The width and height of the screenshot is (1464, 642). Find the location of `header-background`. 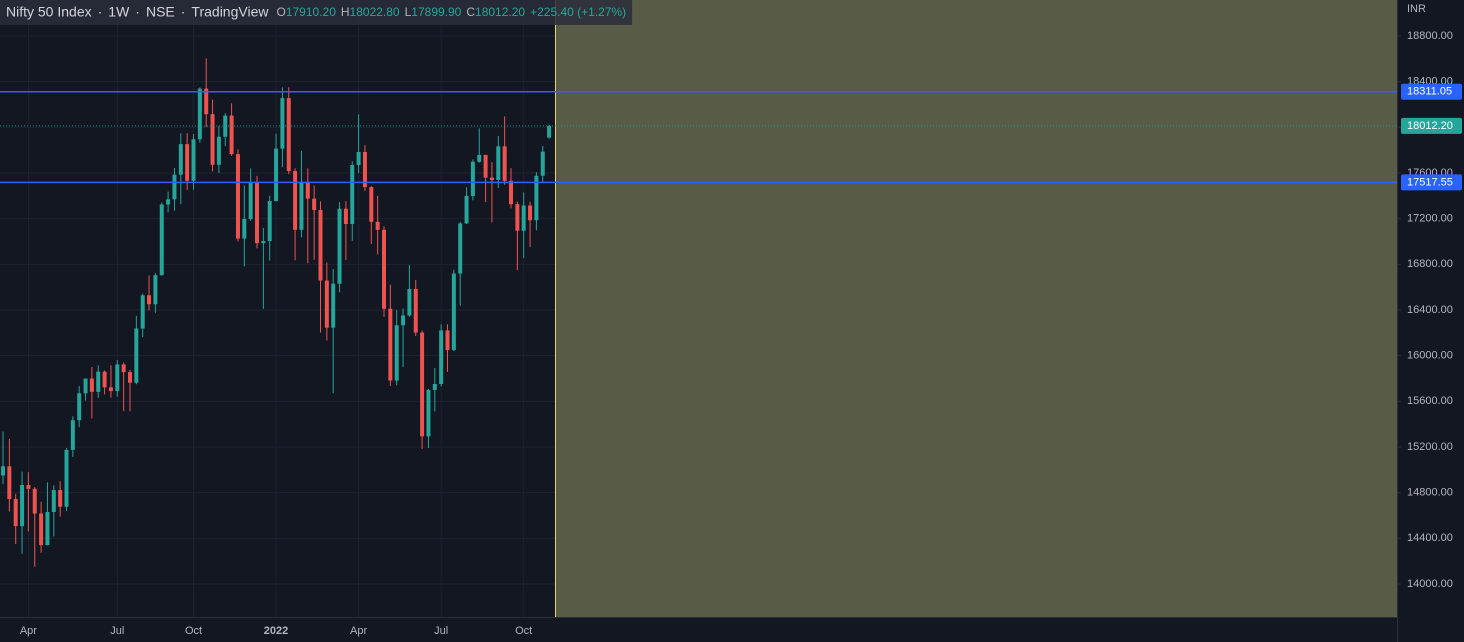

header-background is located at coordinates (316, 12).